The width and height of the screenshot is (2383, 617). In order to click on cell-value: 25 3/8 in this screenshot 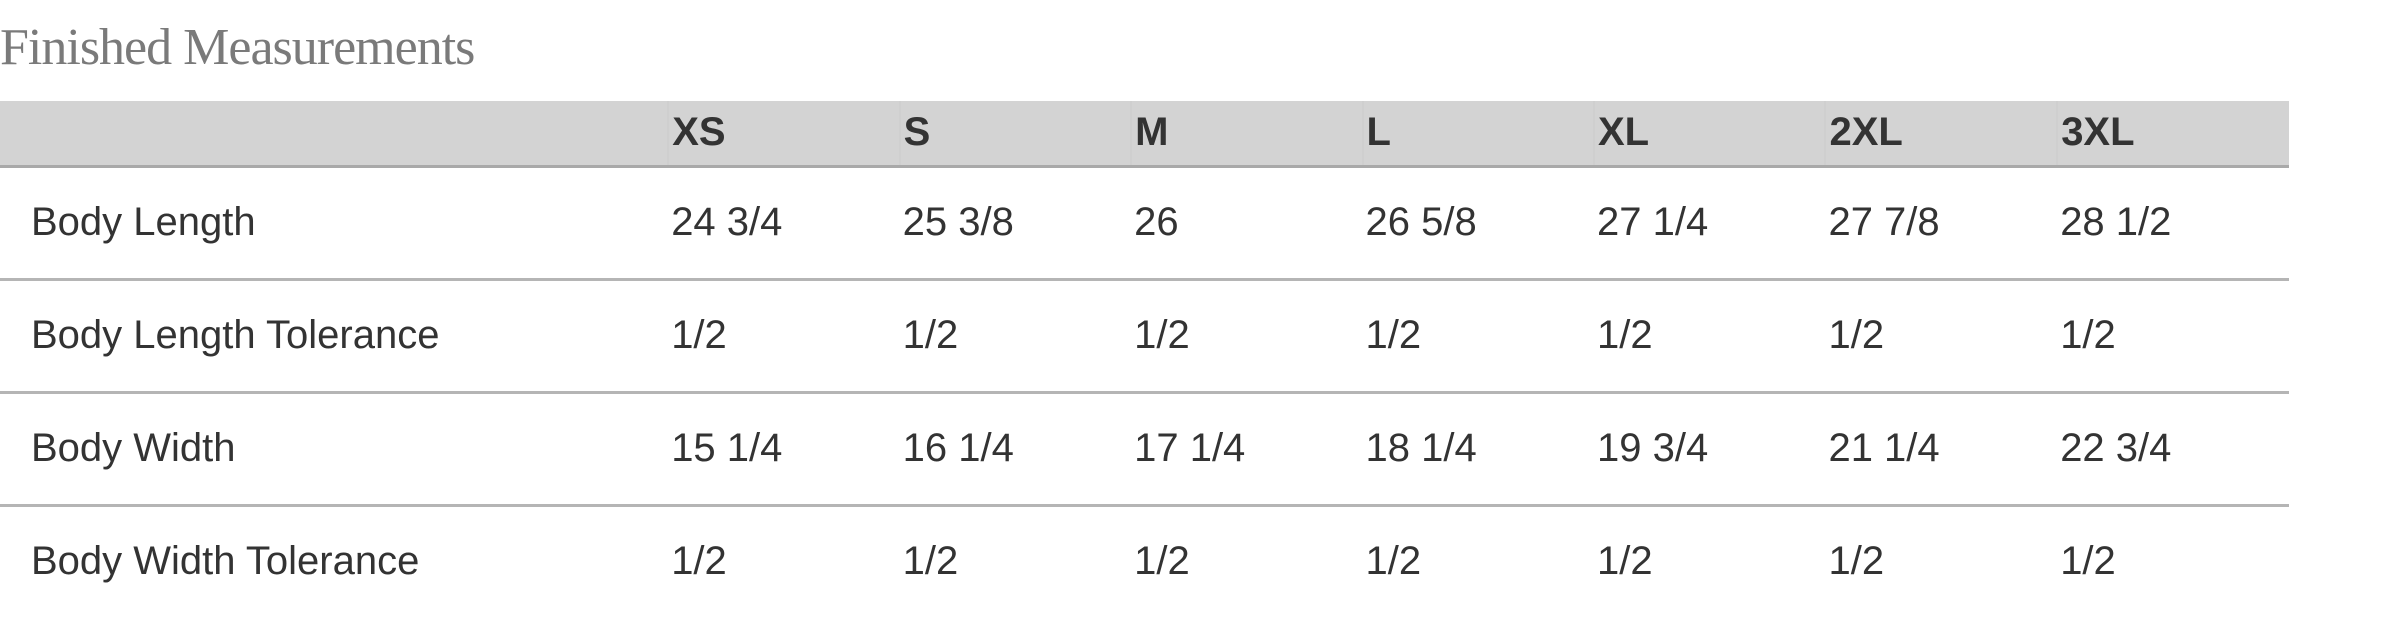, I will do `click(1015, 223)`.